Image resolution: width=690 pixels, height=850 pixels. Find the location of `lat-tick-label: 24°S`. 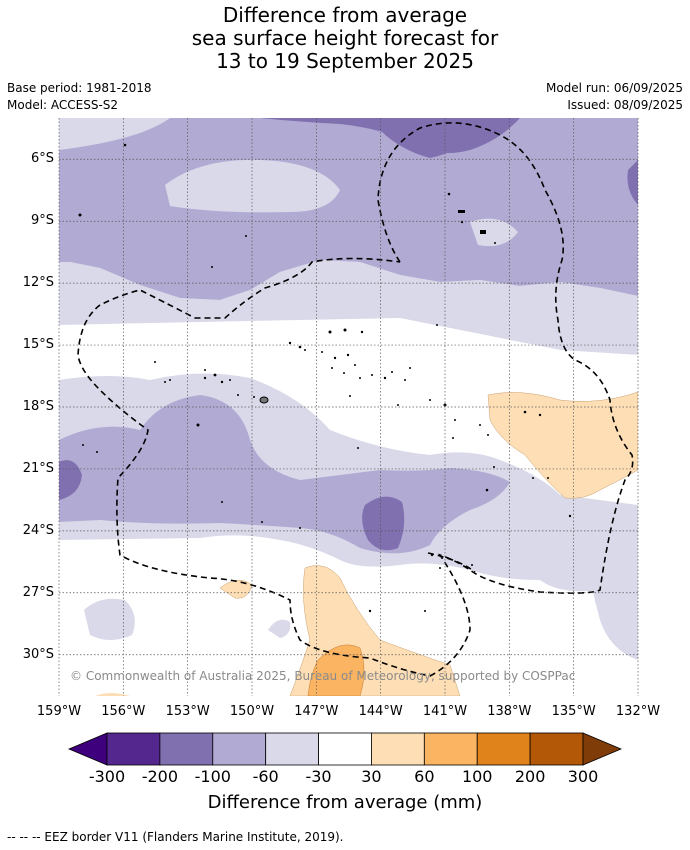

lat-tick-label: 24°S is located at coordinates (38, 530).